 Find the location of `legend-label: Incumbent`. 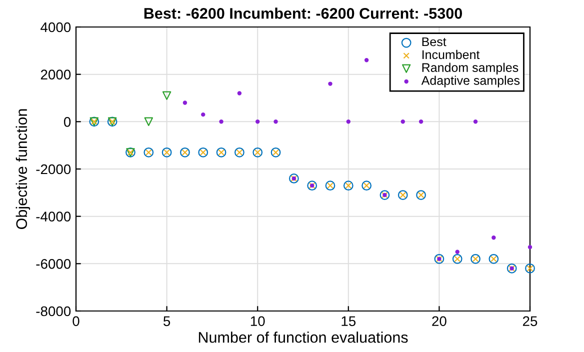

legend-label: Incumbent is located at coordinates (451, 55).